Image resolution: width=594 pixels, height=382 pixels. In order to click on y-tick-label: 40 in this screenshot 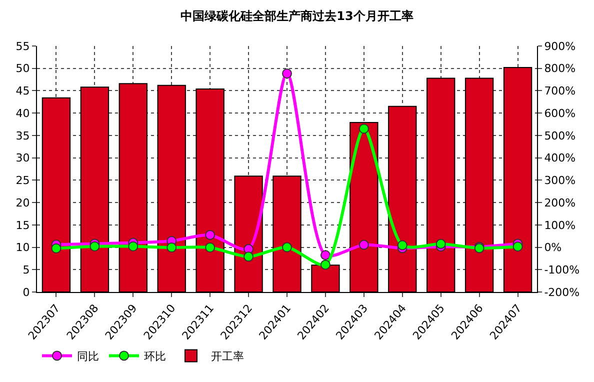, I will do `click(23, 113)`.